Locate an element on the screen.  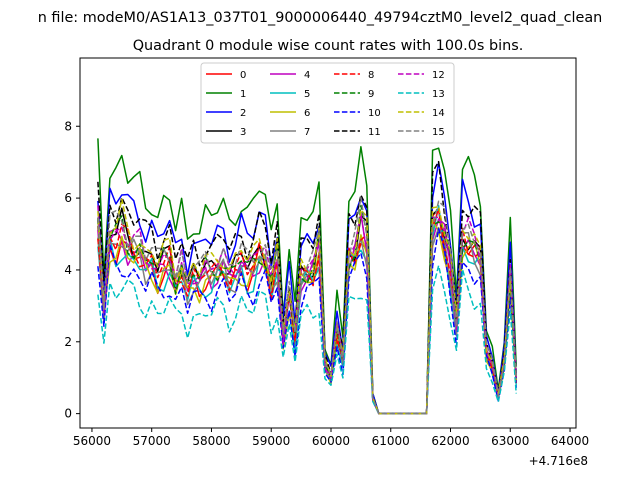
x-tick-label: 59000 is located at coordinates (271, 441).